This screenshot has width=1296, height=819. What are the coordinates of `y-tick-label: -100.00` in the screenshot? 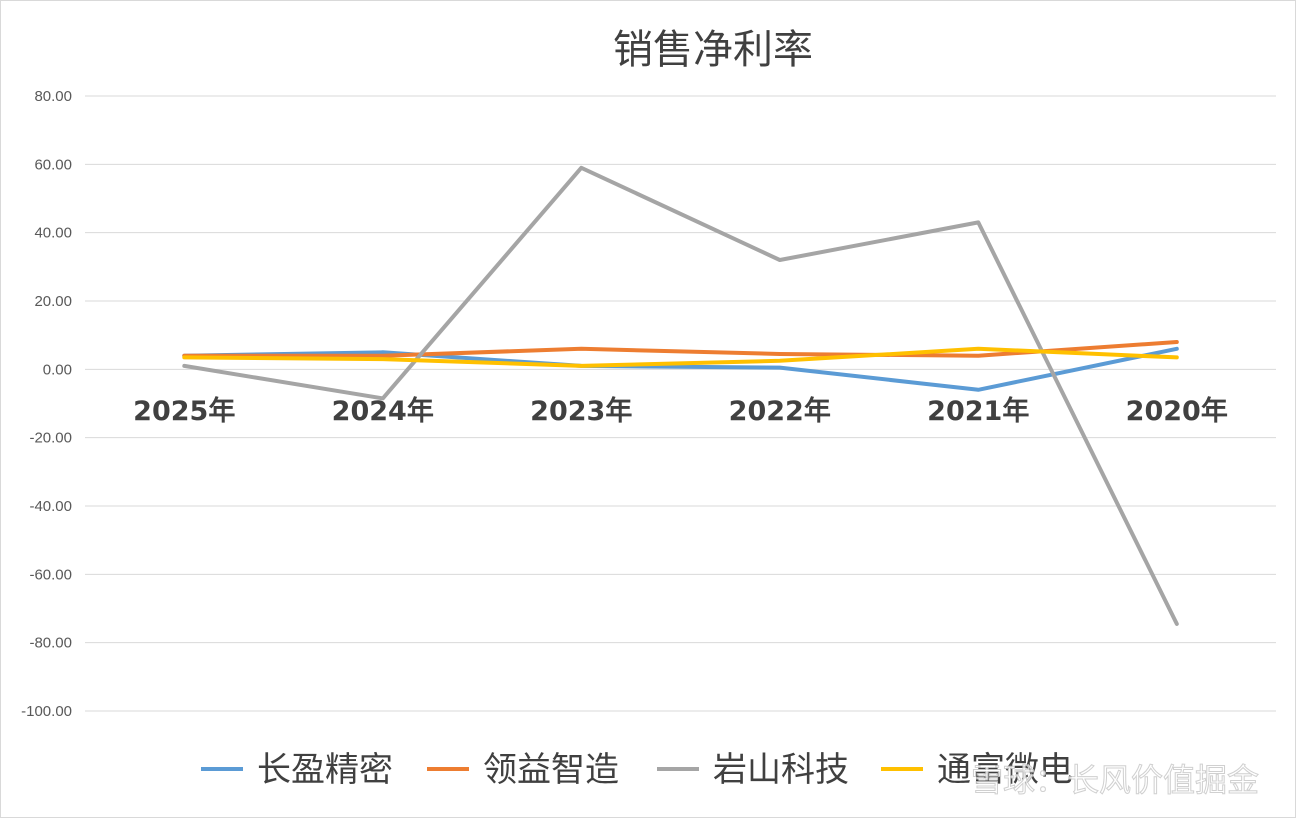 It's located at (46, 711).